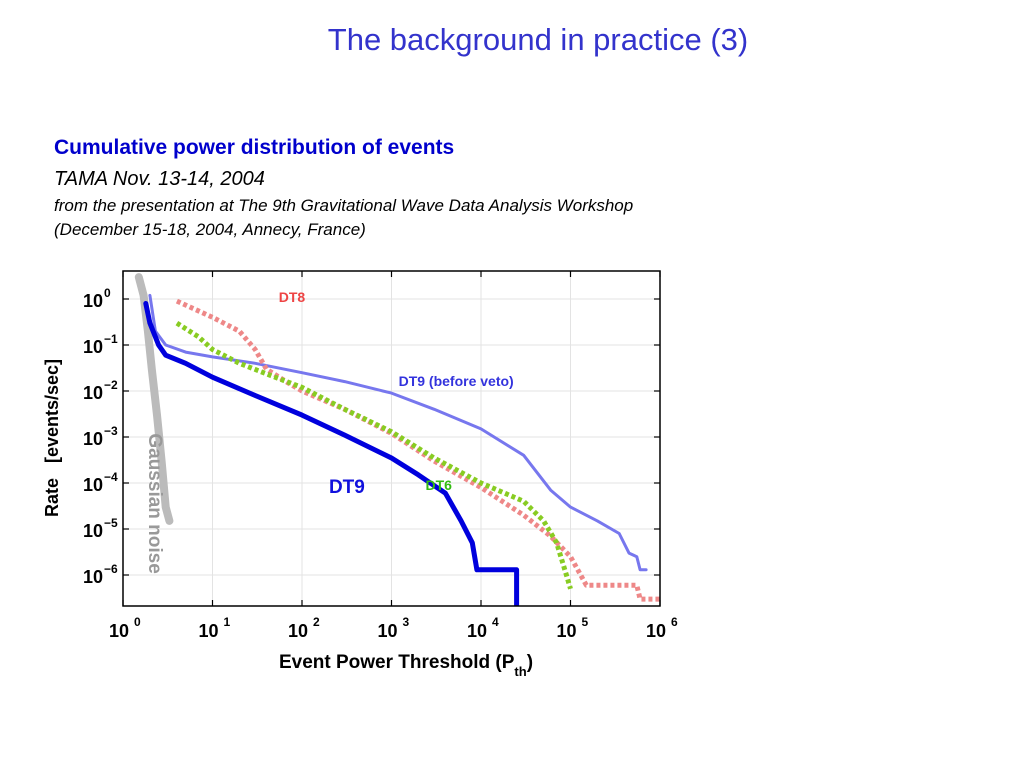 The width and height of the screenshot is (1024, 768). I want to click on annotation-dt9-before-veto: DT9 (before veto), so click(456, 381).